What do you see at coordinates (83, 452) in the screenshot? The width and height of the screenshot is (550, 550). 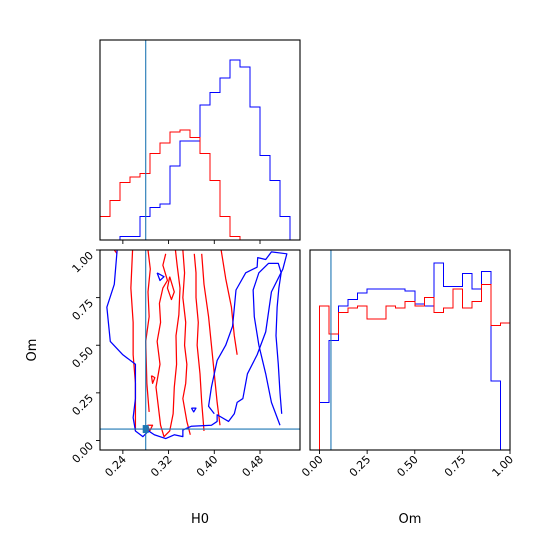 I see `om-ytick-label-0: 0.00` at bounding box center [83, 452].